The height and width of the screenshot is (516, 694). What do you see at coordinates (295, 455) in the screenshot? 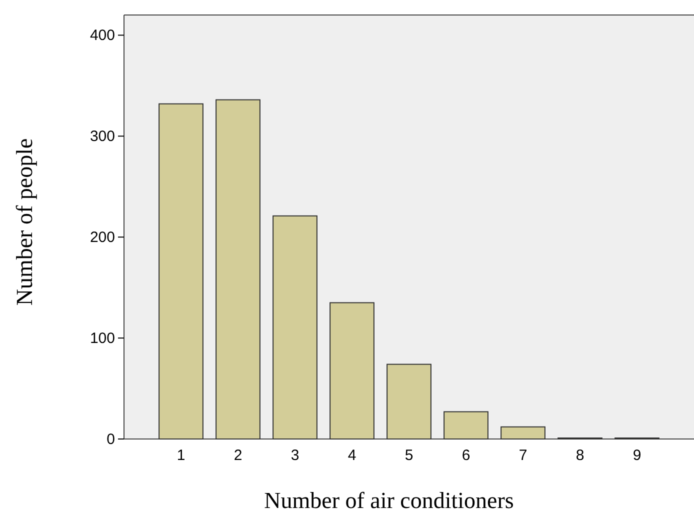
I see `x-tick-label: 3` at bounding box center [295, 455].